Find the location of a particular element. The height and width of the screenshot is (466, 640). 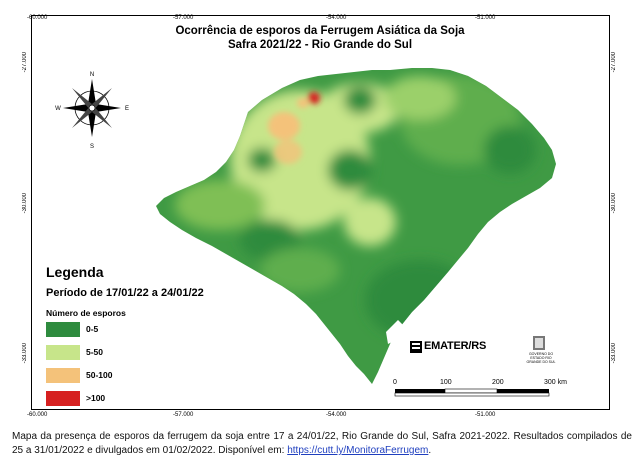

caption-link: https://cutt.ly/MonitoraFerrugem is located at coordinates (358, 450).